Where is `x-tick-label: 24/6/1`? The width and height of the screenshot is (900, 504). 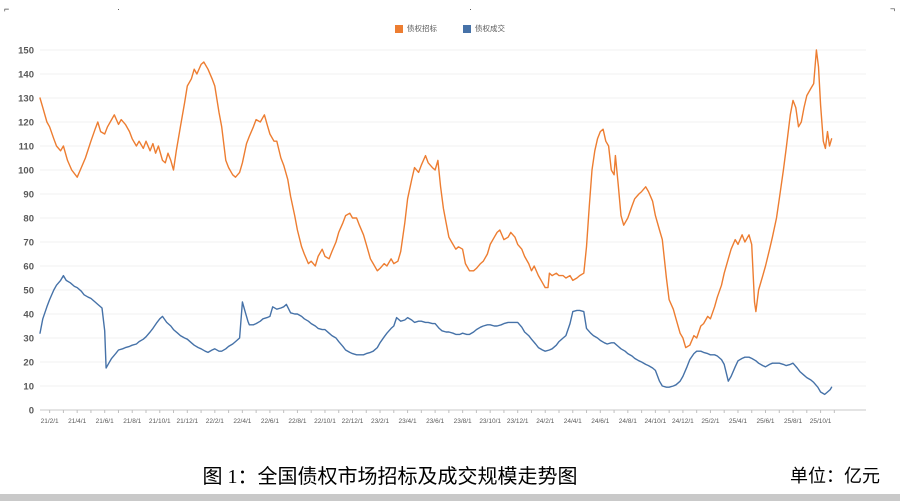
x-tick-label: 24/6/1 is located at coordinates (600, 421).